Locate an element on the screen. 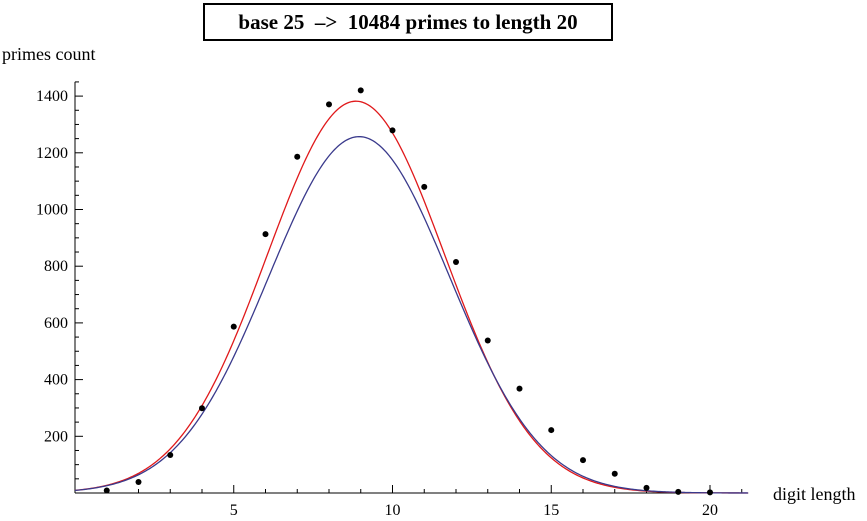 This screenshot has width=867, height=521. x-tick-label: 15 is located at coordinates (551, 510).